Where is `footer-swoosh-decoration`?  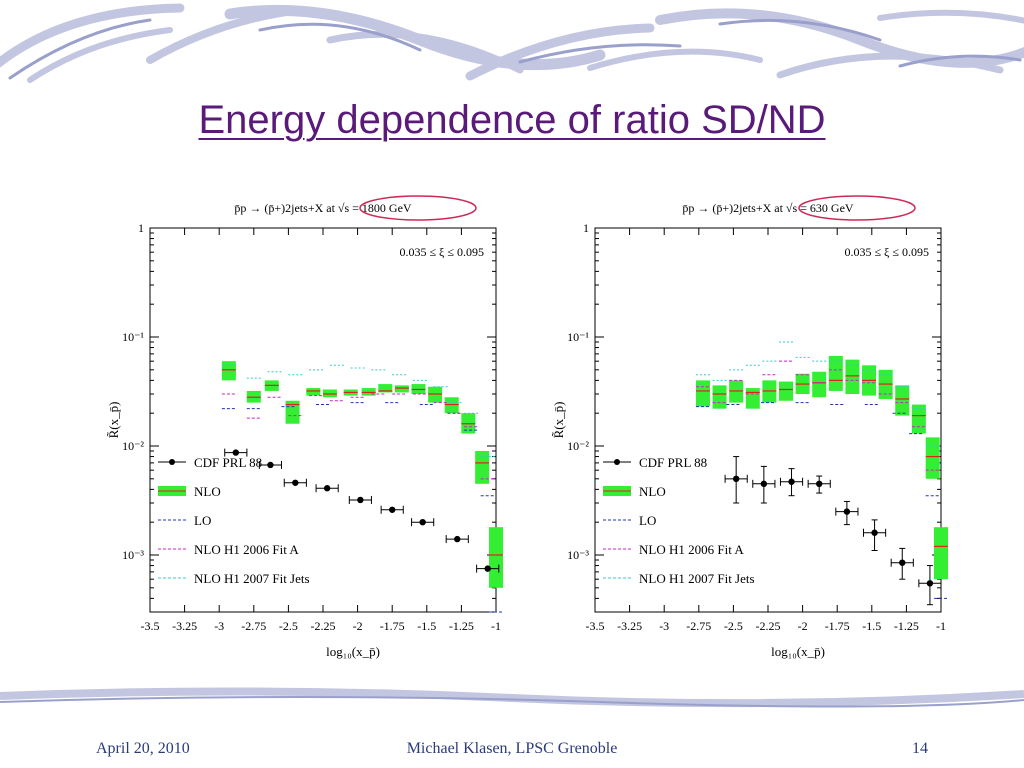
footer-swoosh-decoration is located at coordinates (512, 697).